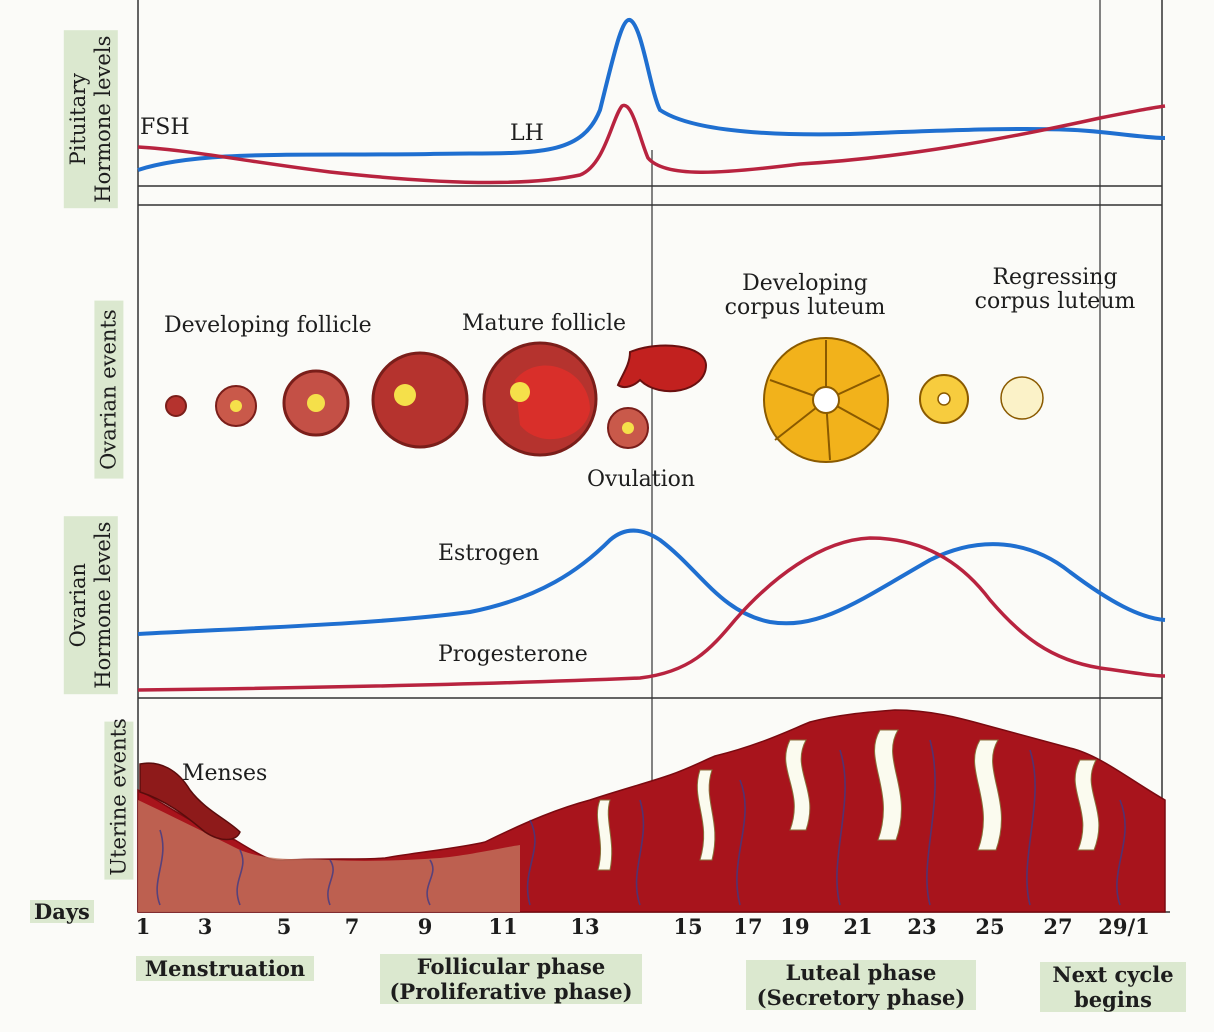  Describe the element at coordinates (143, 926) in the screenshot. I see `day-tick: 1` at that location.